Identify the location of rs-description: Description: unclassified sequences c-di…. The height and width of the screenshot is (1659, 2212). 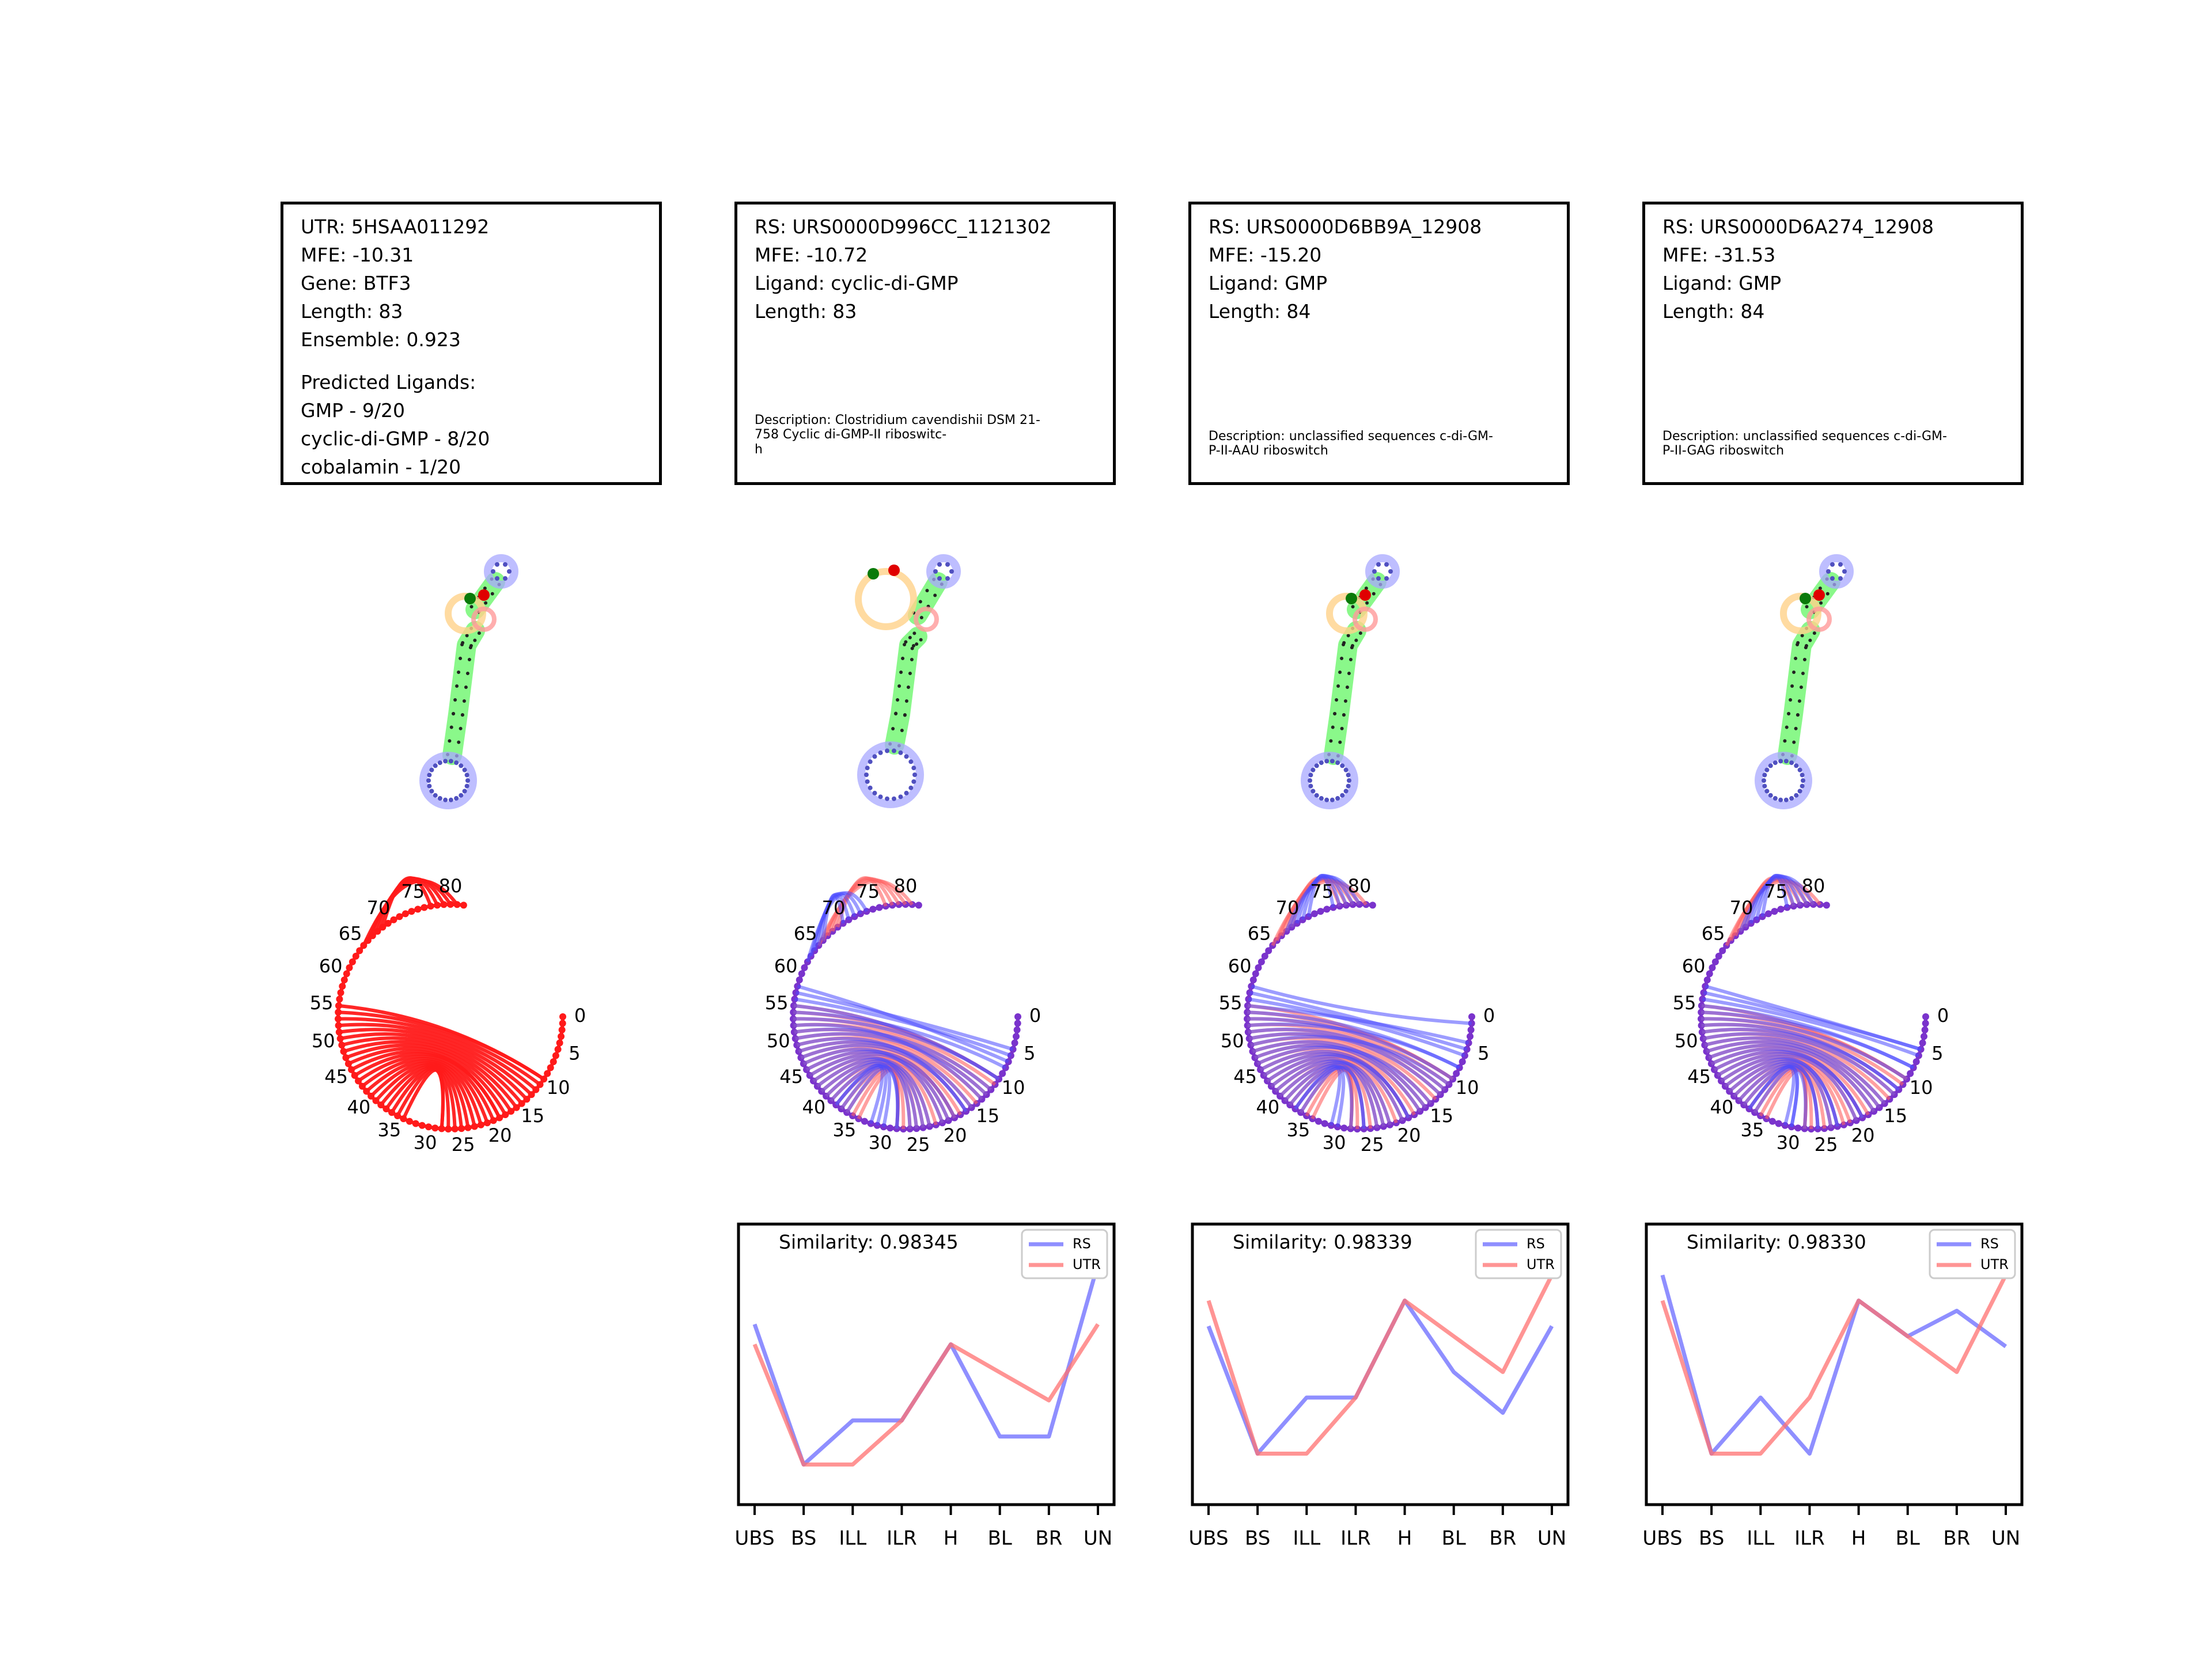
(1804, 444).